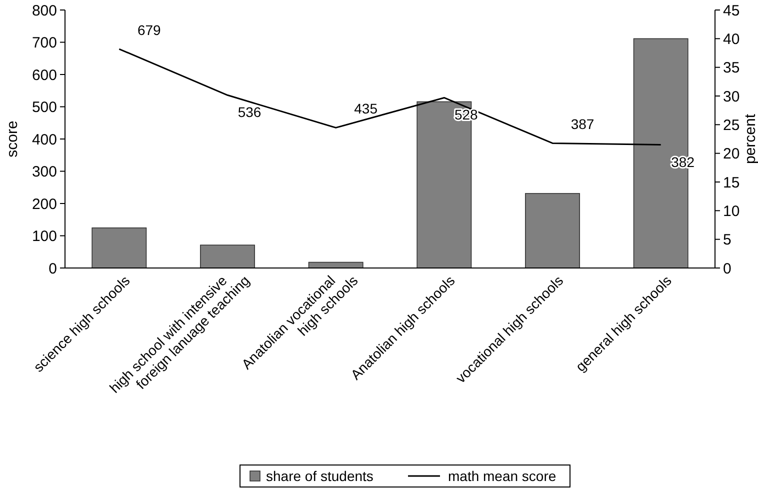 The height and width of the screenshot is (501, 758). What do you see at coordinates (44, 107) in the screenshot?
I see `y-tick-label: 500` at bounding box center [44, 107].